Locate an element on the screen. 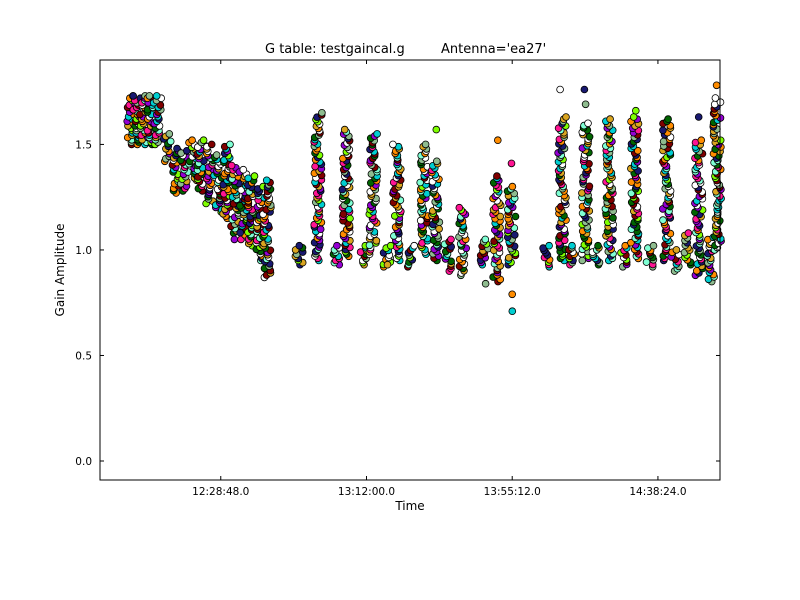  y-tick-label: 0.0 is located at coordinates (83, 462).